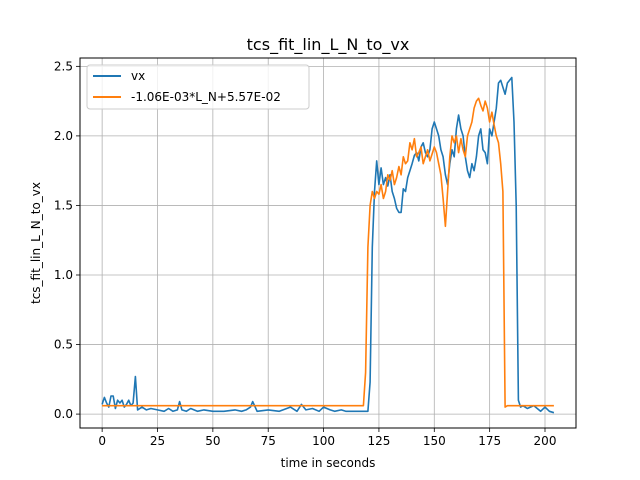 The image size is (640, 480). I want to click on x-axis-label: time in seconds, so click(328, 463).